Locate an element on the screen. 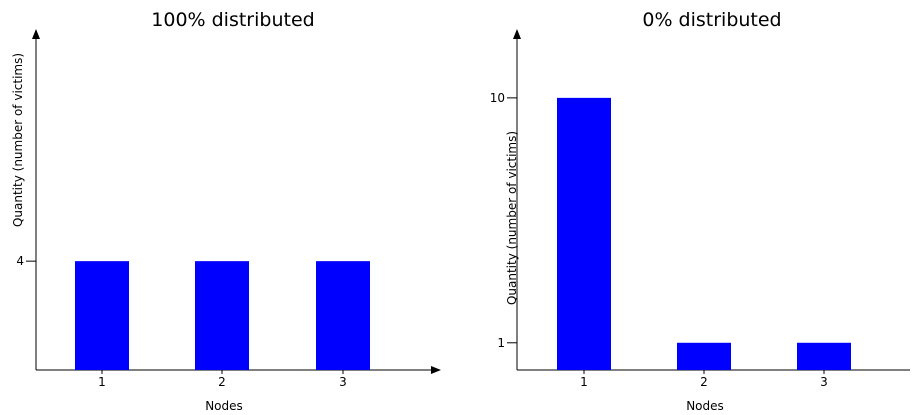  chart-right-x-label: Nodes is located at coordinates (705, 406).